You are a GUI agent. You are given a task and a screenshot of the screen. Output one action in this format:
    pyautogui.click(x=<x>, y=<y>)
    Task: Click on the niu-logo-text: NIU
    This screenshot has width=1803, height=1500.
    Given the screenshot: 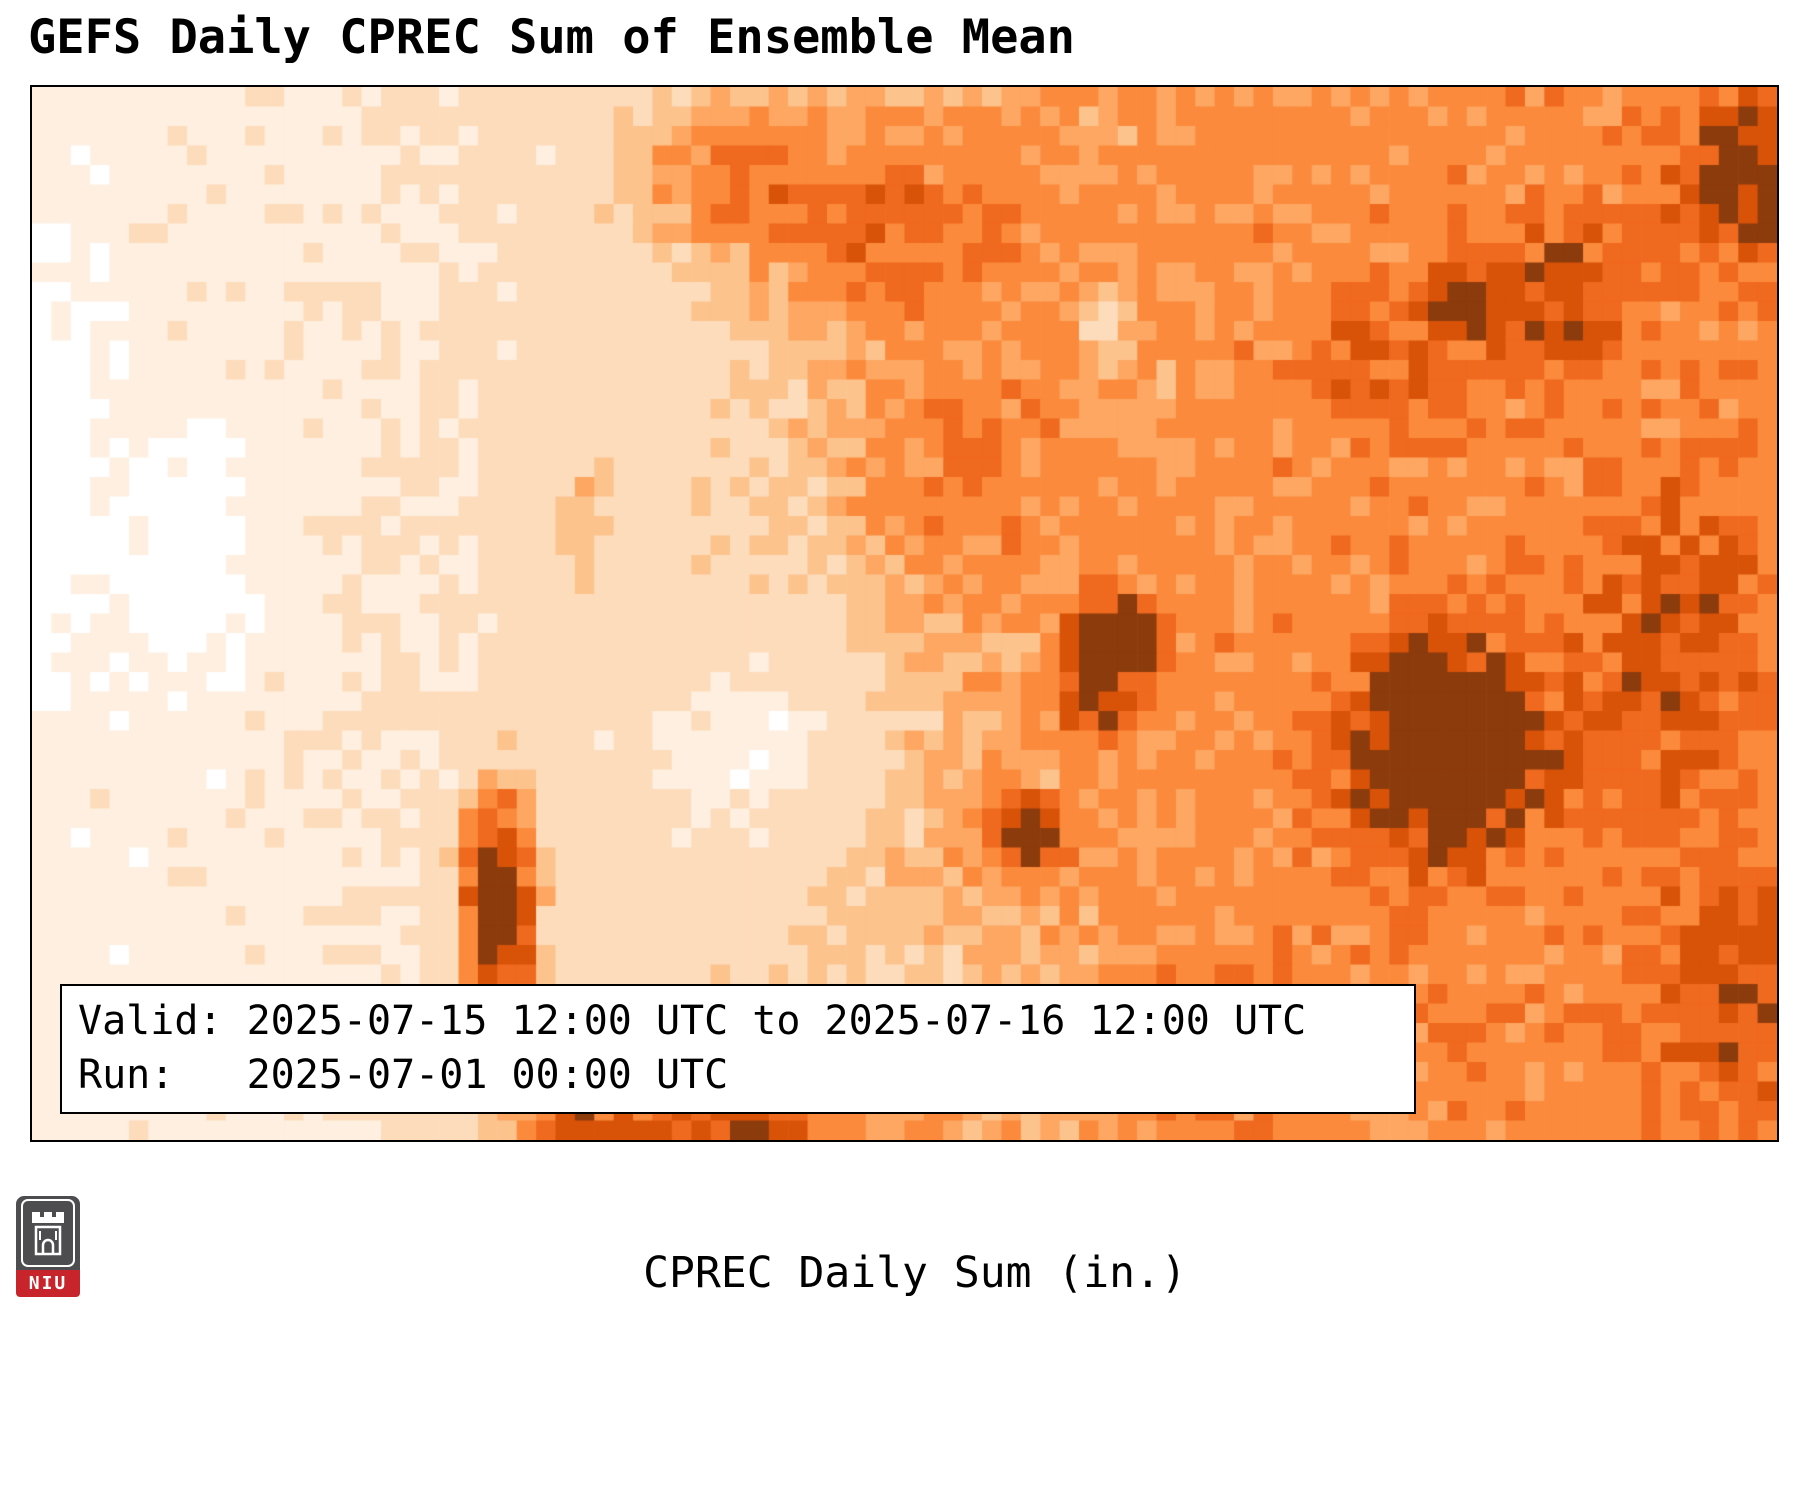 What is the action you would take?
    pyautogui.click(x=48, y=1283)
    